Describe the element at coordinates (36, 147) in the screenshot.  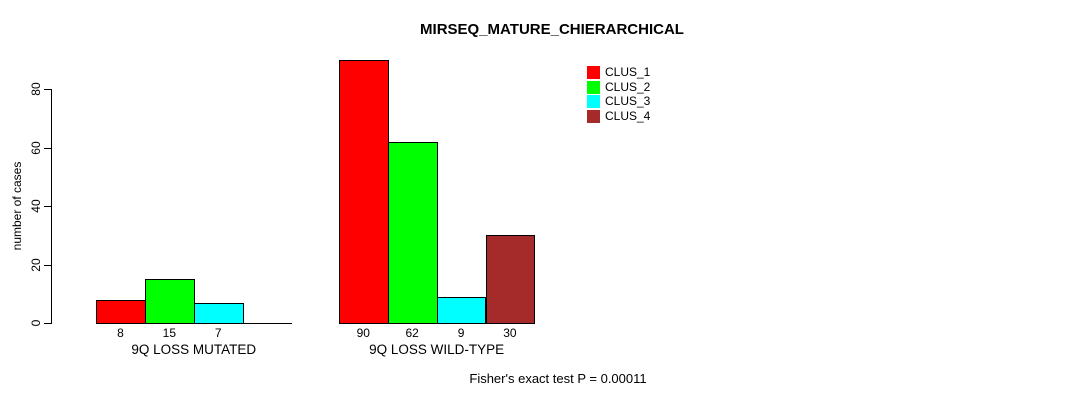
I see `y-tick-label: 60` at that location.